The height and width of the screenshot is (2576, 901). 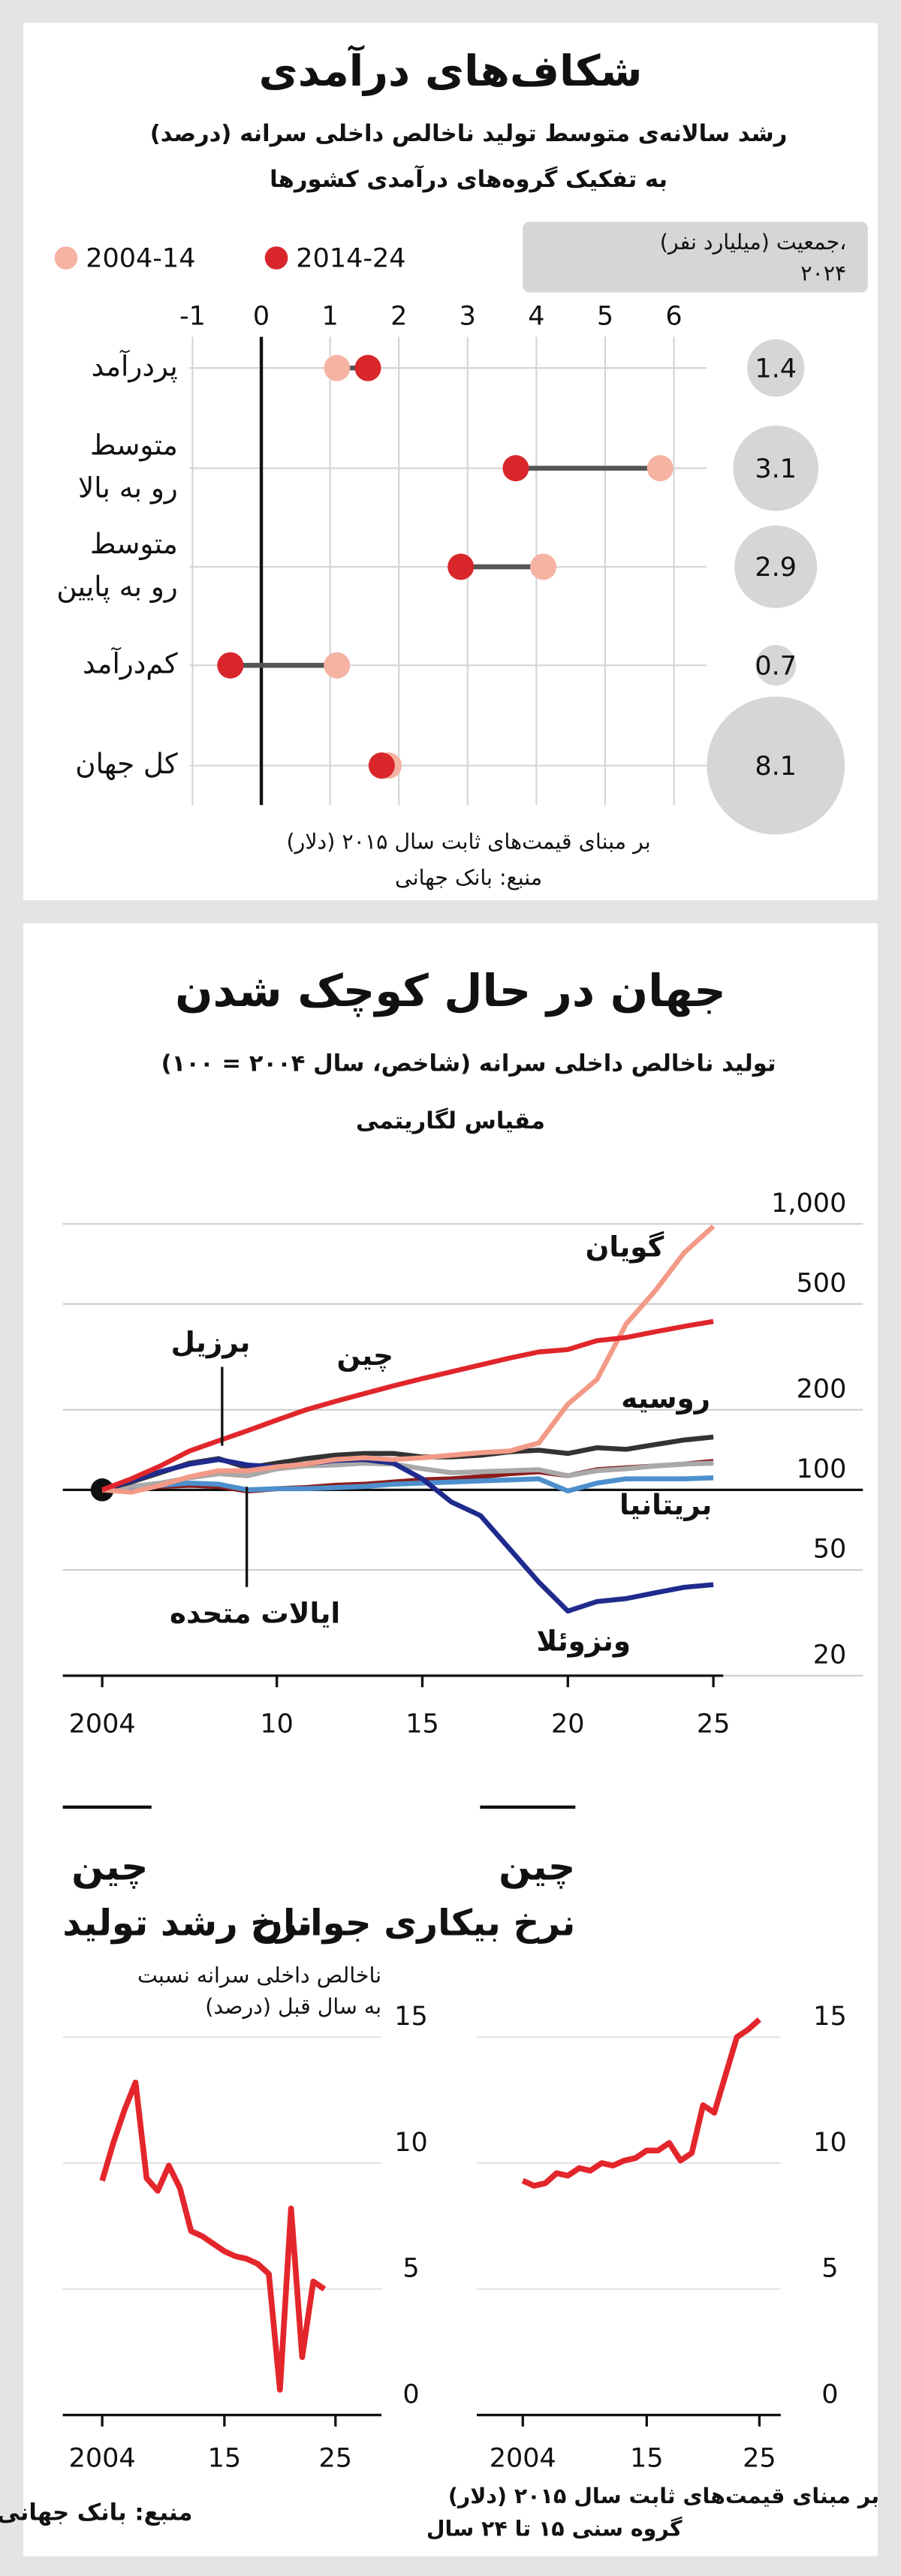 I want to click on y-tick-label: 100, so click(x=822, y=1469).